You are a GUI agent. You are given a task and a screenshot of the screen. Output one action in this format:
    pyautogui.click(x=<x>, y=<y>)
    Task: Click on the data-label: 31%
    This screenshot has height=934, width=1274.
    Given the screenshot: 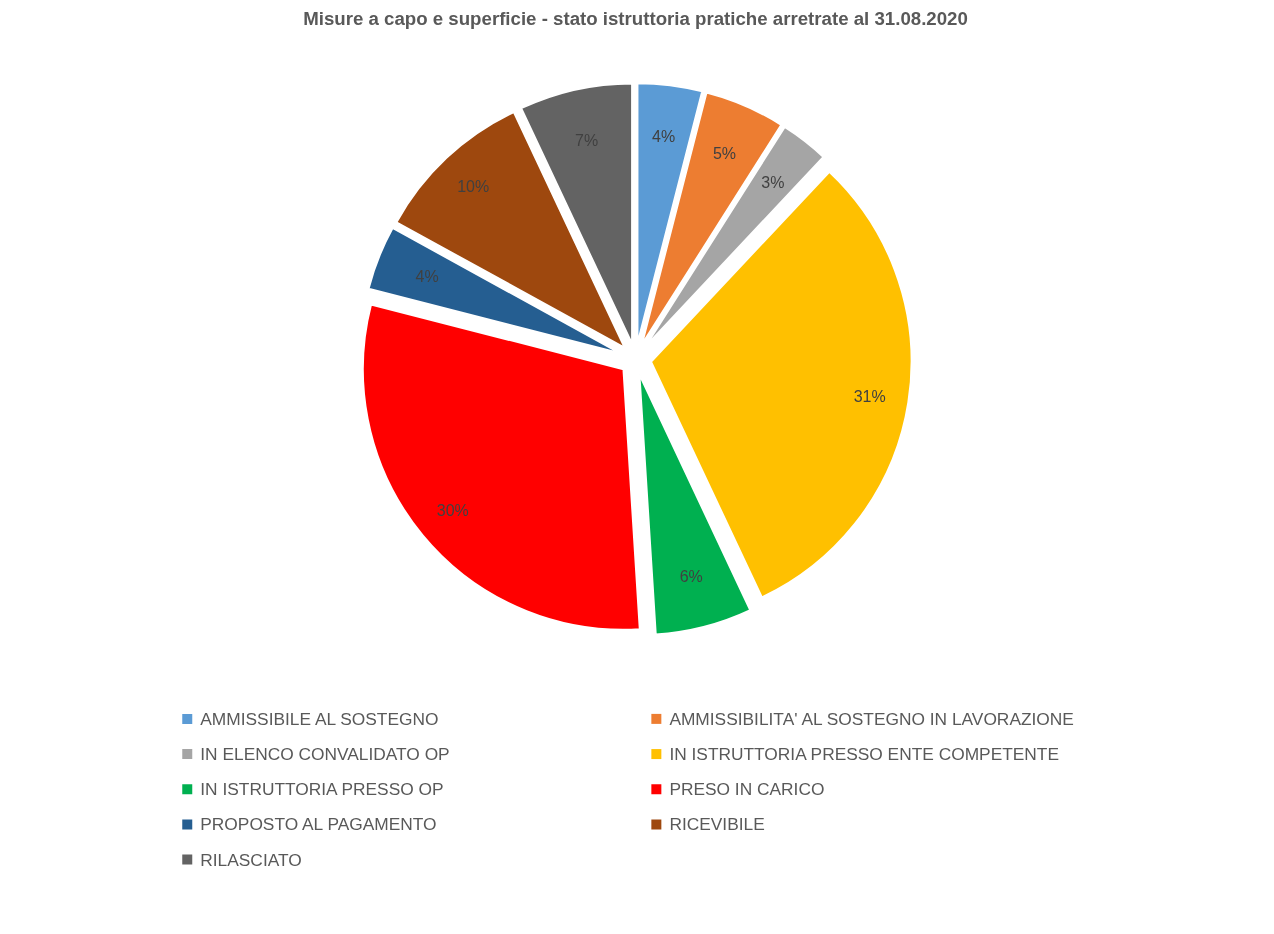 What is the action you would take?
    pyautogui.click(x=869, y=396)
    